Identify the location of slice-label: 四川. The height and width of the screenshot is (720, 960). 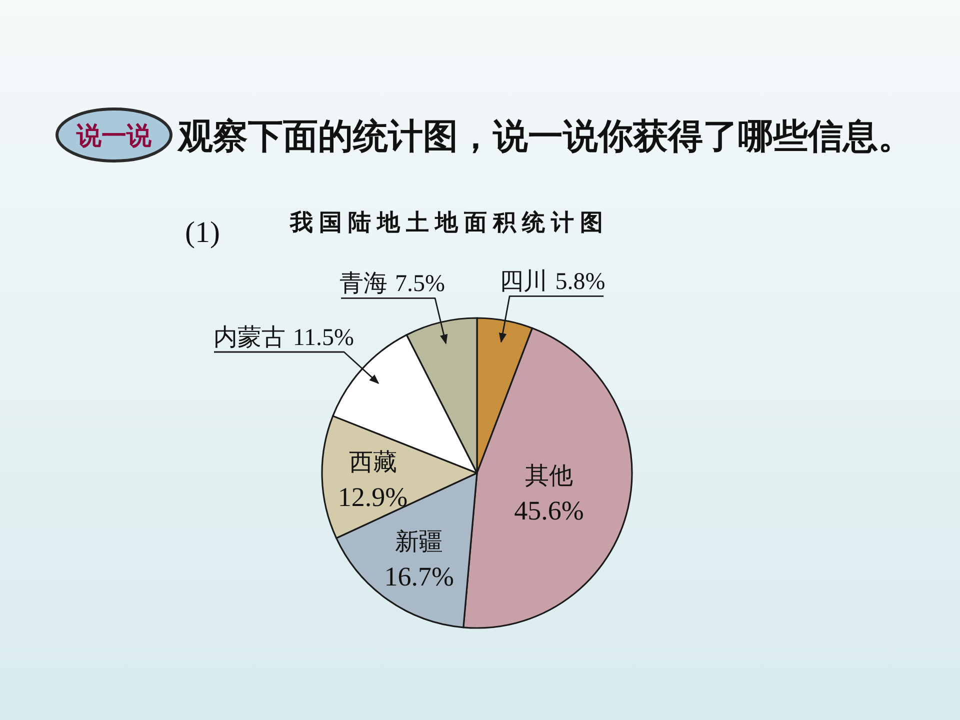
(528, 281).